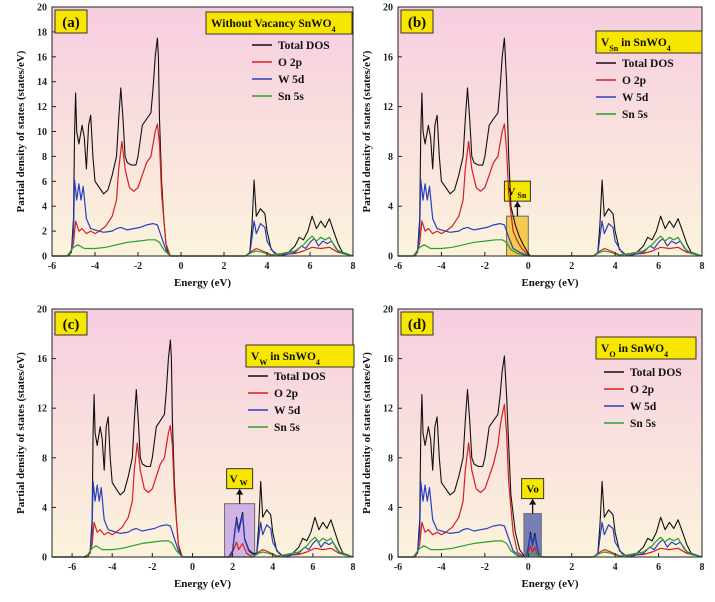 This screenshot has width=715, height=602. Describe the element at coordinates (612, 354) in the screenshot. I see `panel-title-subscript: O` at that location.